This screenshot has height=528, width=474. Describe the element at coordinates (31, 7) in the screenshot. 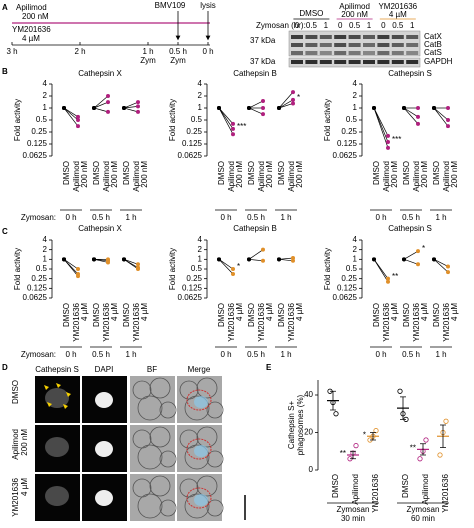

I see `treatment-label: Apilimod` at that location.